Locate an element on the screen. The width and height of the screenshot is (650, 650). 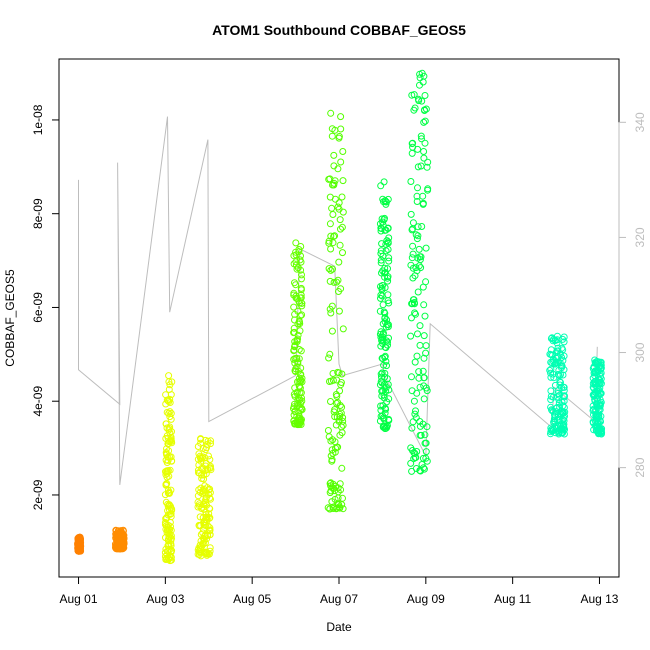
x-tick-label: Aug 01 is located at coordinates (79, 599).